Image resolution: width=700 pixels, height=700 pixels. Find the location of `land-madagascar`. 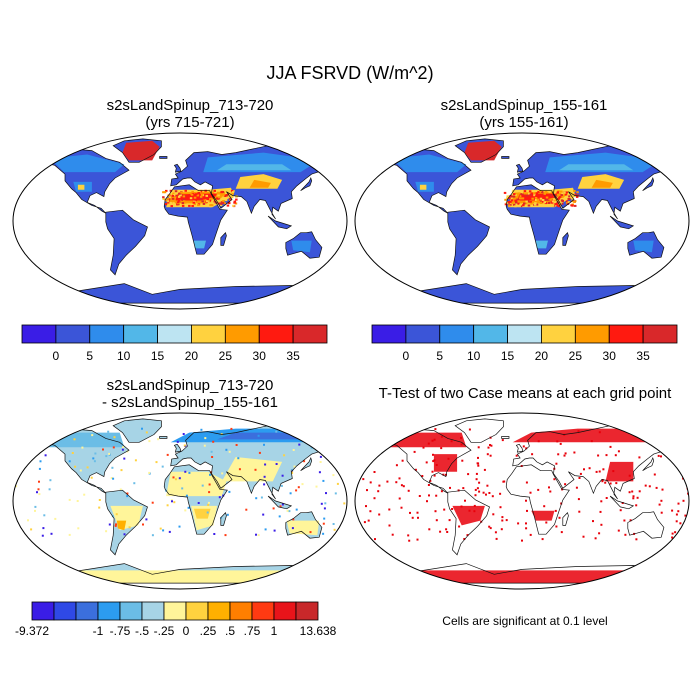

land-madagascar is located at coordinates (223, 239).